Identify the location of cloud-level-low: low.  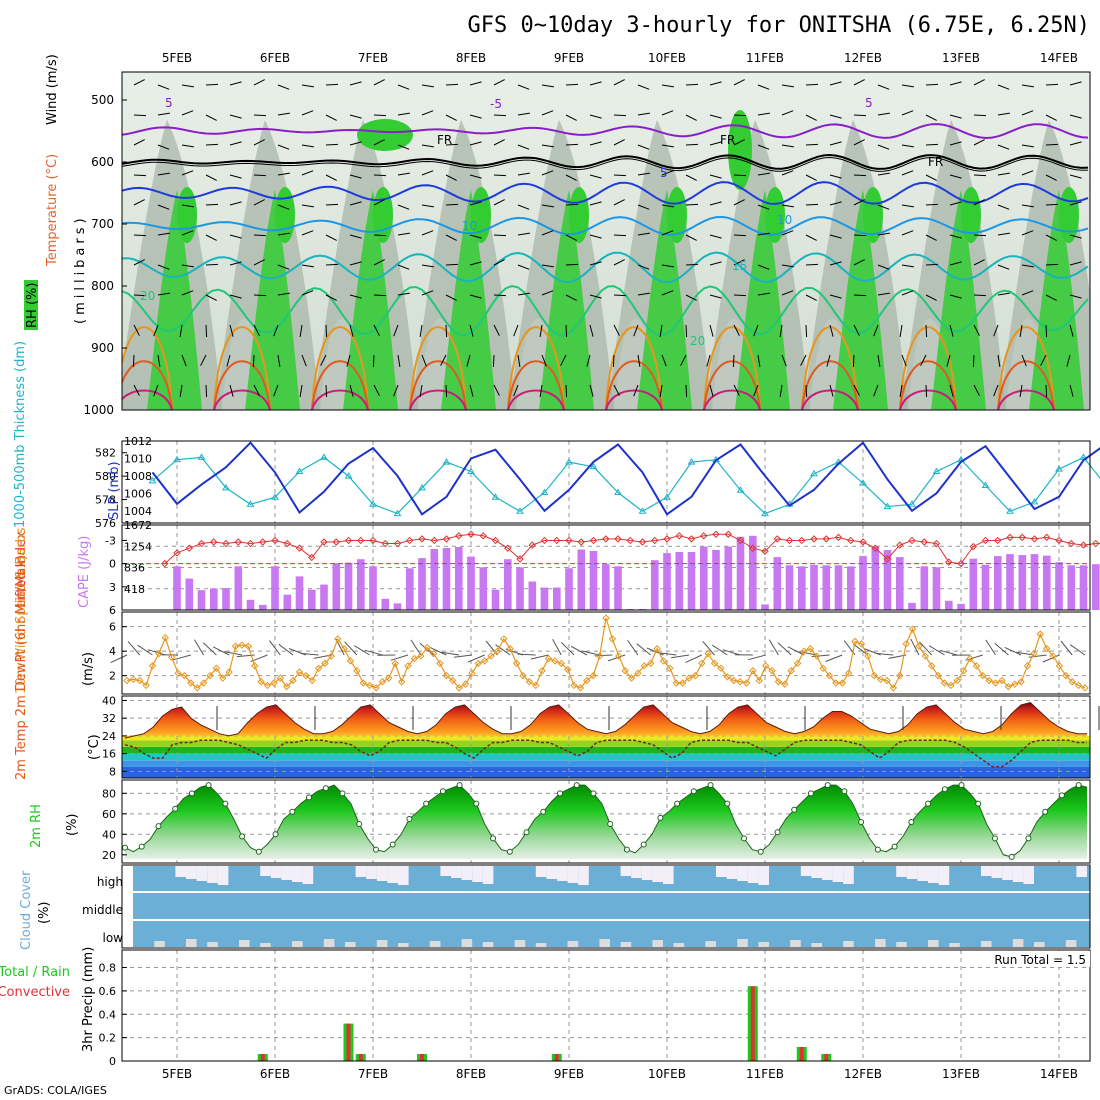
(113, 938).